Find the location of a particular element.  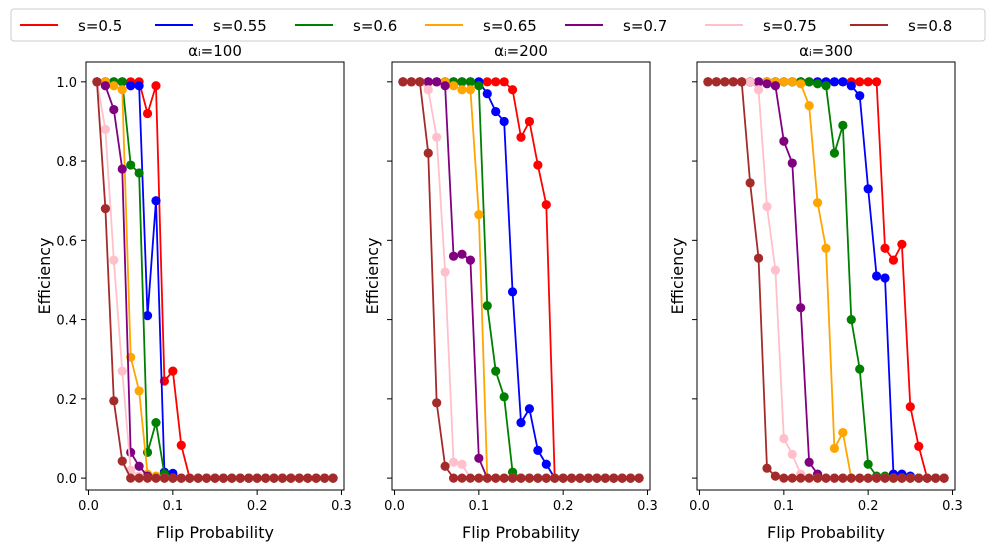

legend-label-5: s=0.75 is located at coordinates (790, 26).